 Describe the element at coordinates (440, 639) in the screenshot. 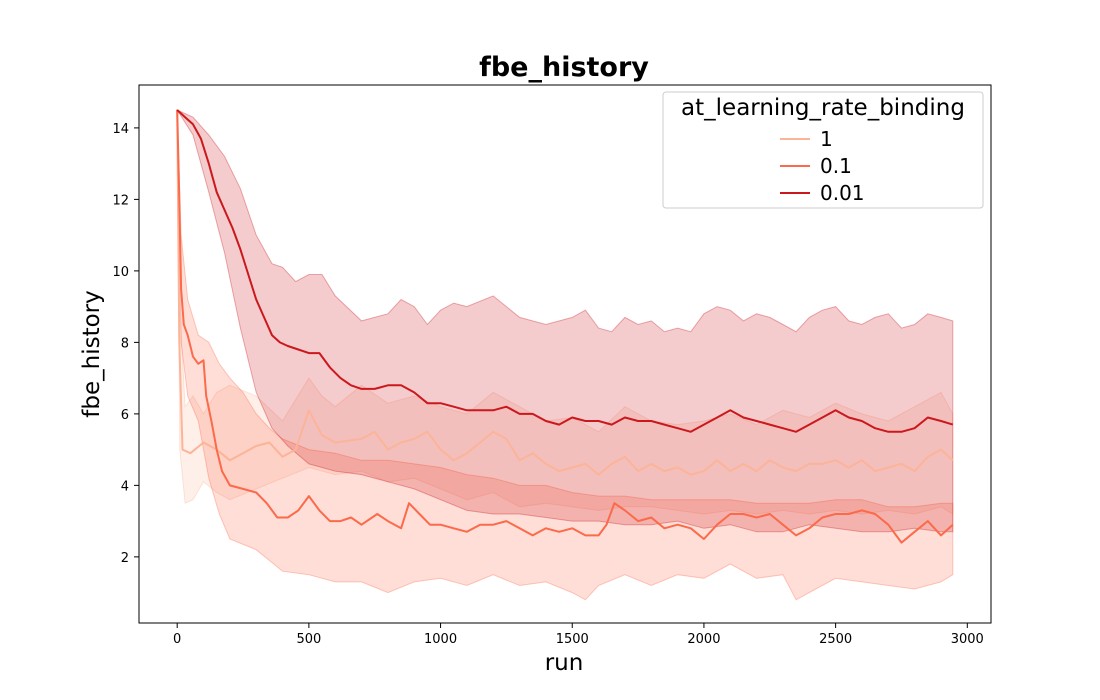

I see `x-tick-label: 1000` at that location.